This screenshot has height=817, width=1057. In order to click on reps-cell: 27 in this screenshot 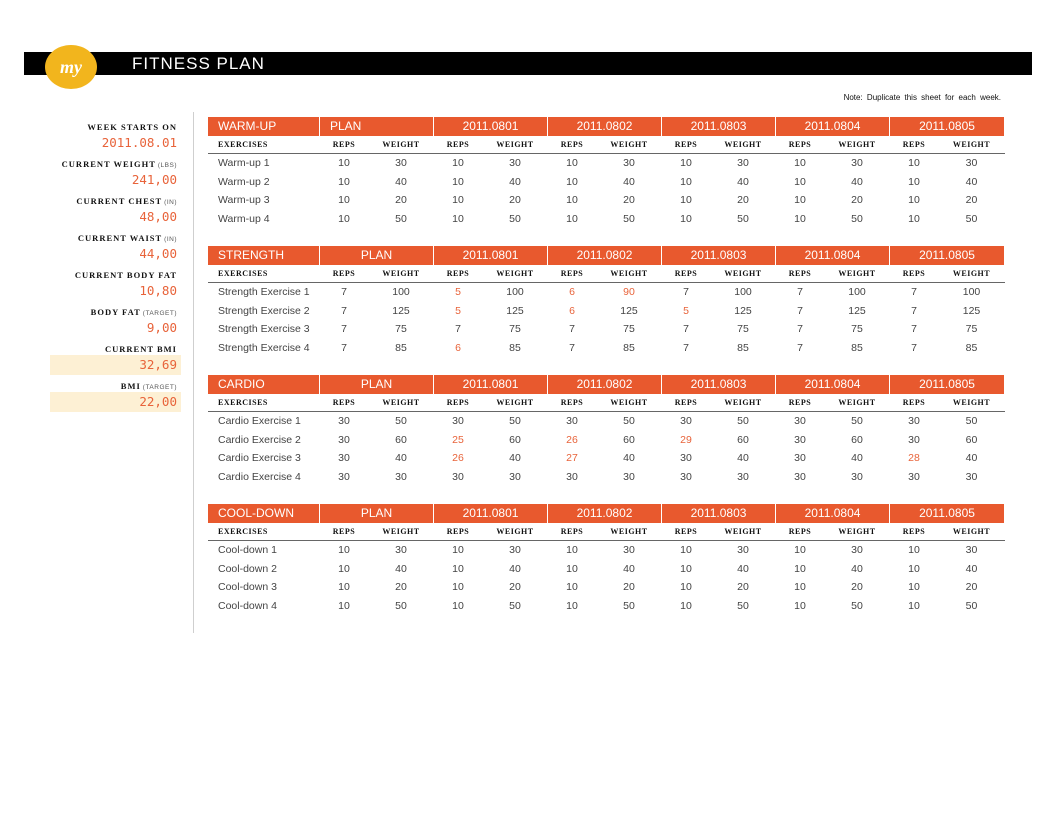, I will do `click(572, 458)`.